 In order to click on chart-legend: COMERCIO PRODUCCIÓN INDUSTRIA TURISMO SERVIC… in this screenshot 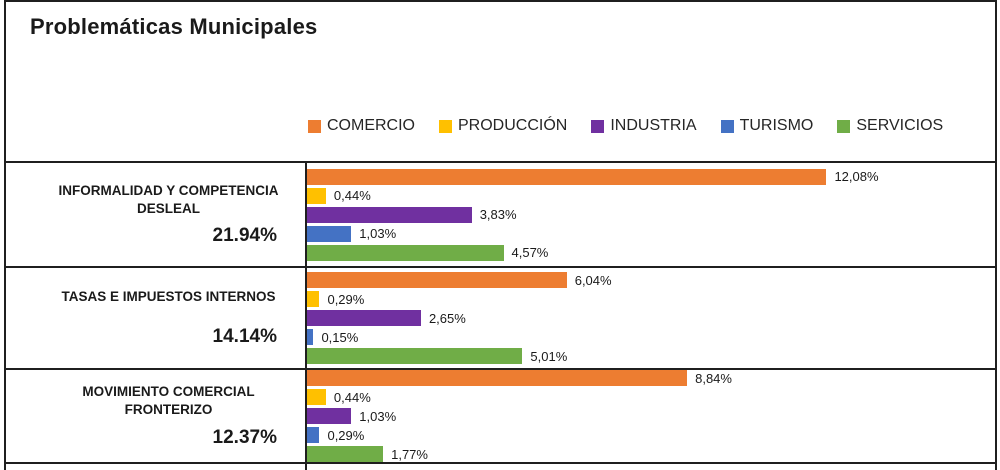, I will do `click(625, 126)`.